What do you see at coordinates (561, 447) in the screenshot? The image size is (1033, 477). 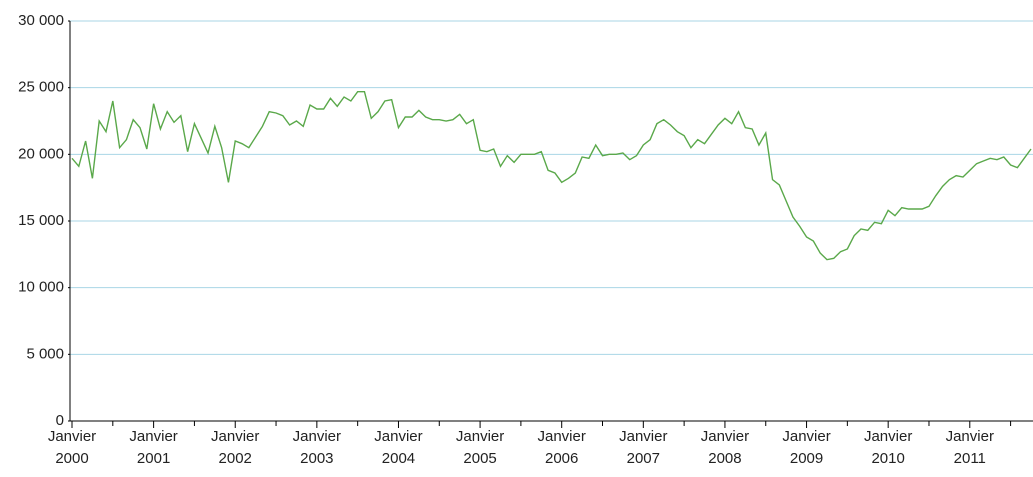 I see `x-tick-label: Janvier 2006` at bounding box center [561, 447].